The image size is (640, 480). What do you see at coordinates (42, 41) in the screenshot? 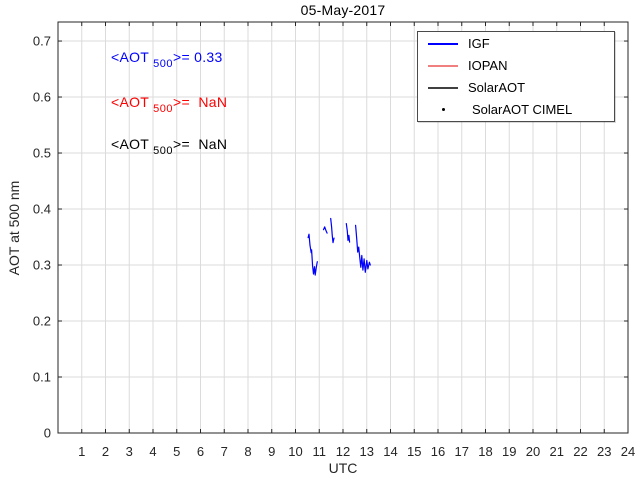
I see `y-tick-label: 0.7` at bounding box center [42, 41].